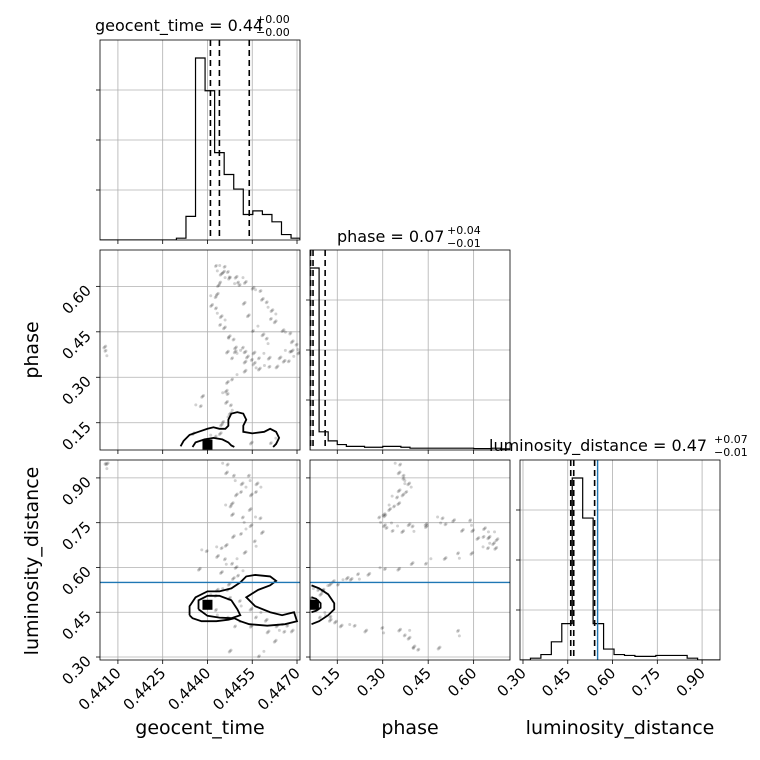  I want to click on samples-phase-luminosity-distance, so click(405, 556).